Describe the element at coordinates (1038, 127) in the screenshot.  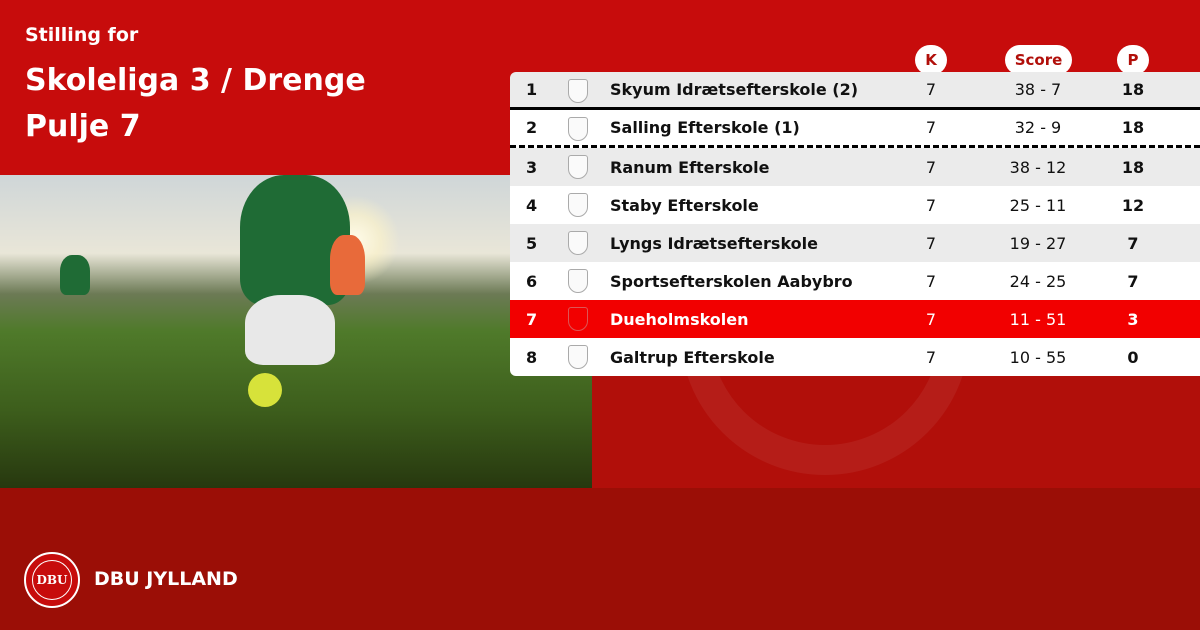
I see `goal-score: 32 - 9` at that location.